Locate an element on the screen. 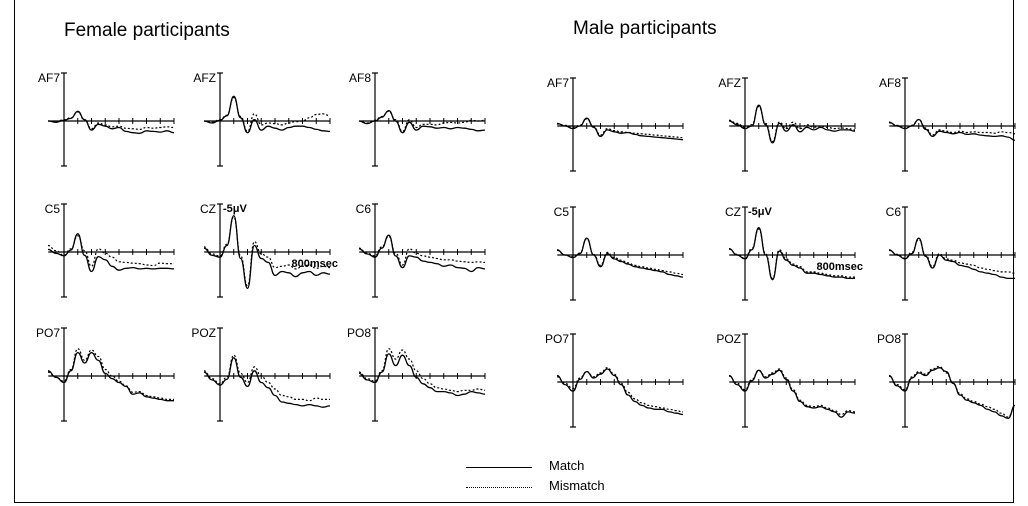 The width and height of the screenshot is (1028, 506). male-po7-mismatch-line is located at coordinates (620, 390).